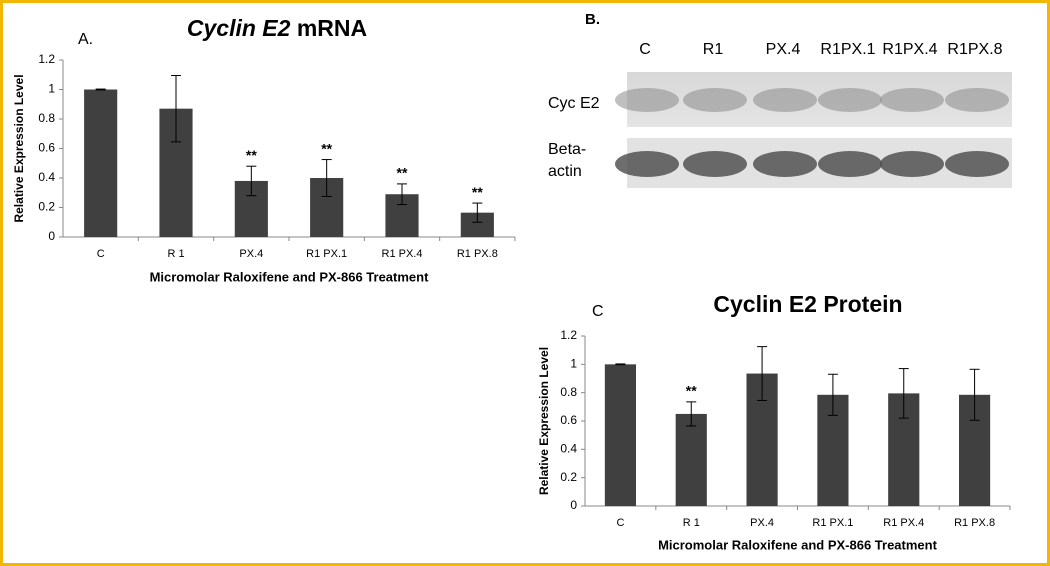 The width and height of the screenshot is (1050, 566). Describe the element at coordinates (598, 311) in the screenshot. I see `panel-label: C` at that location.